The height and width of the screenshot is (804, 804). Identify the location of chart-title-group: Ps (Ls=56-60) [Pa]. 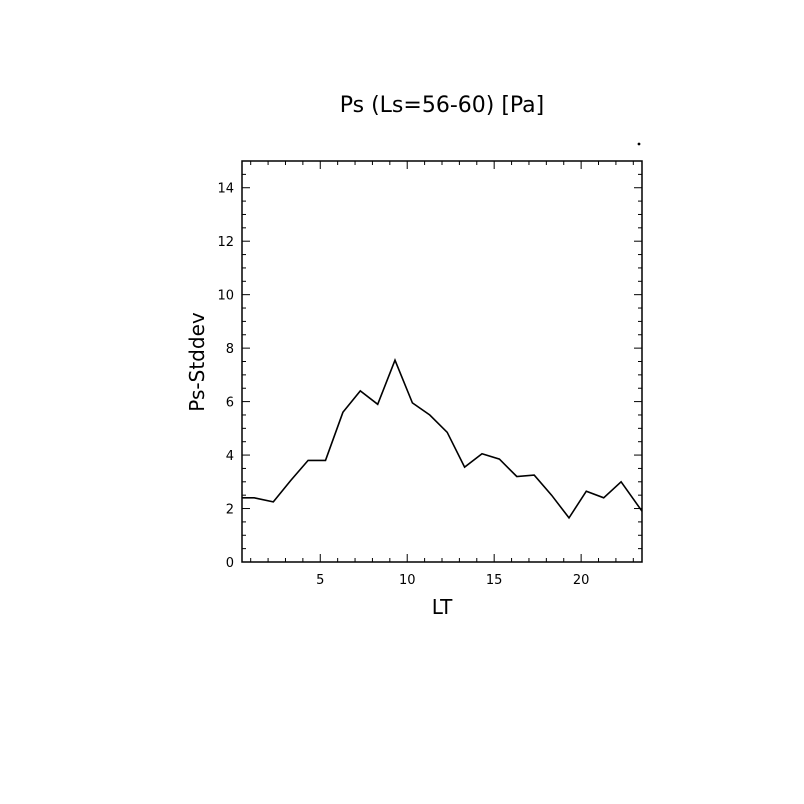
(442, 105).